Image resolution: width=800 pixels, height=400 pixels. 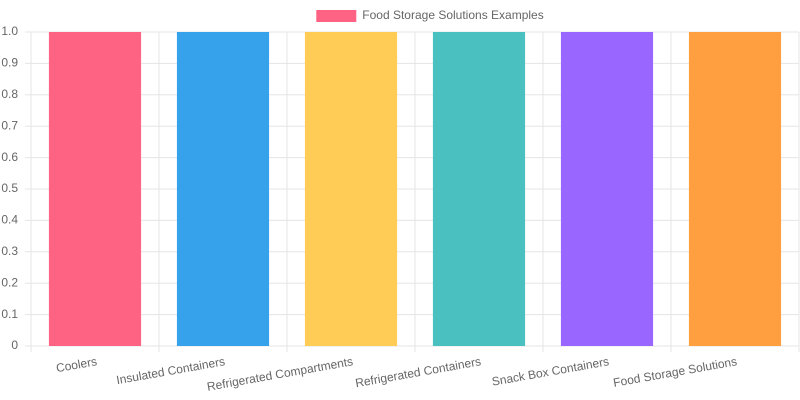 I want to click on x-tick-label: Coolers, so click(x=76, y=364).